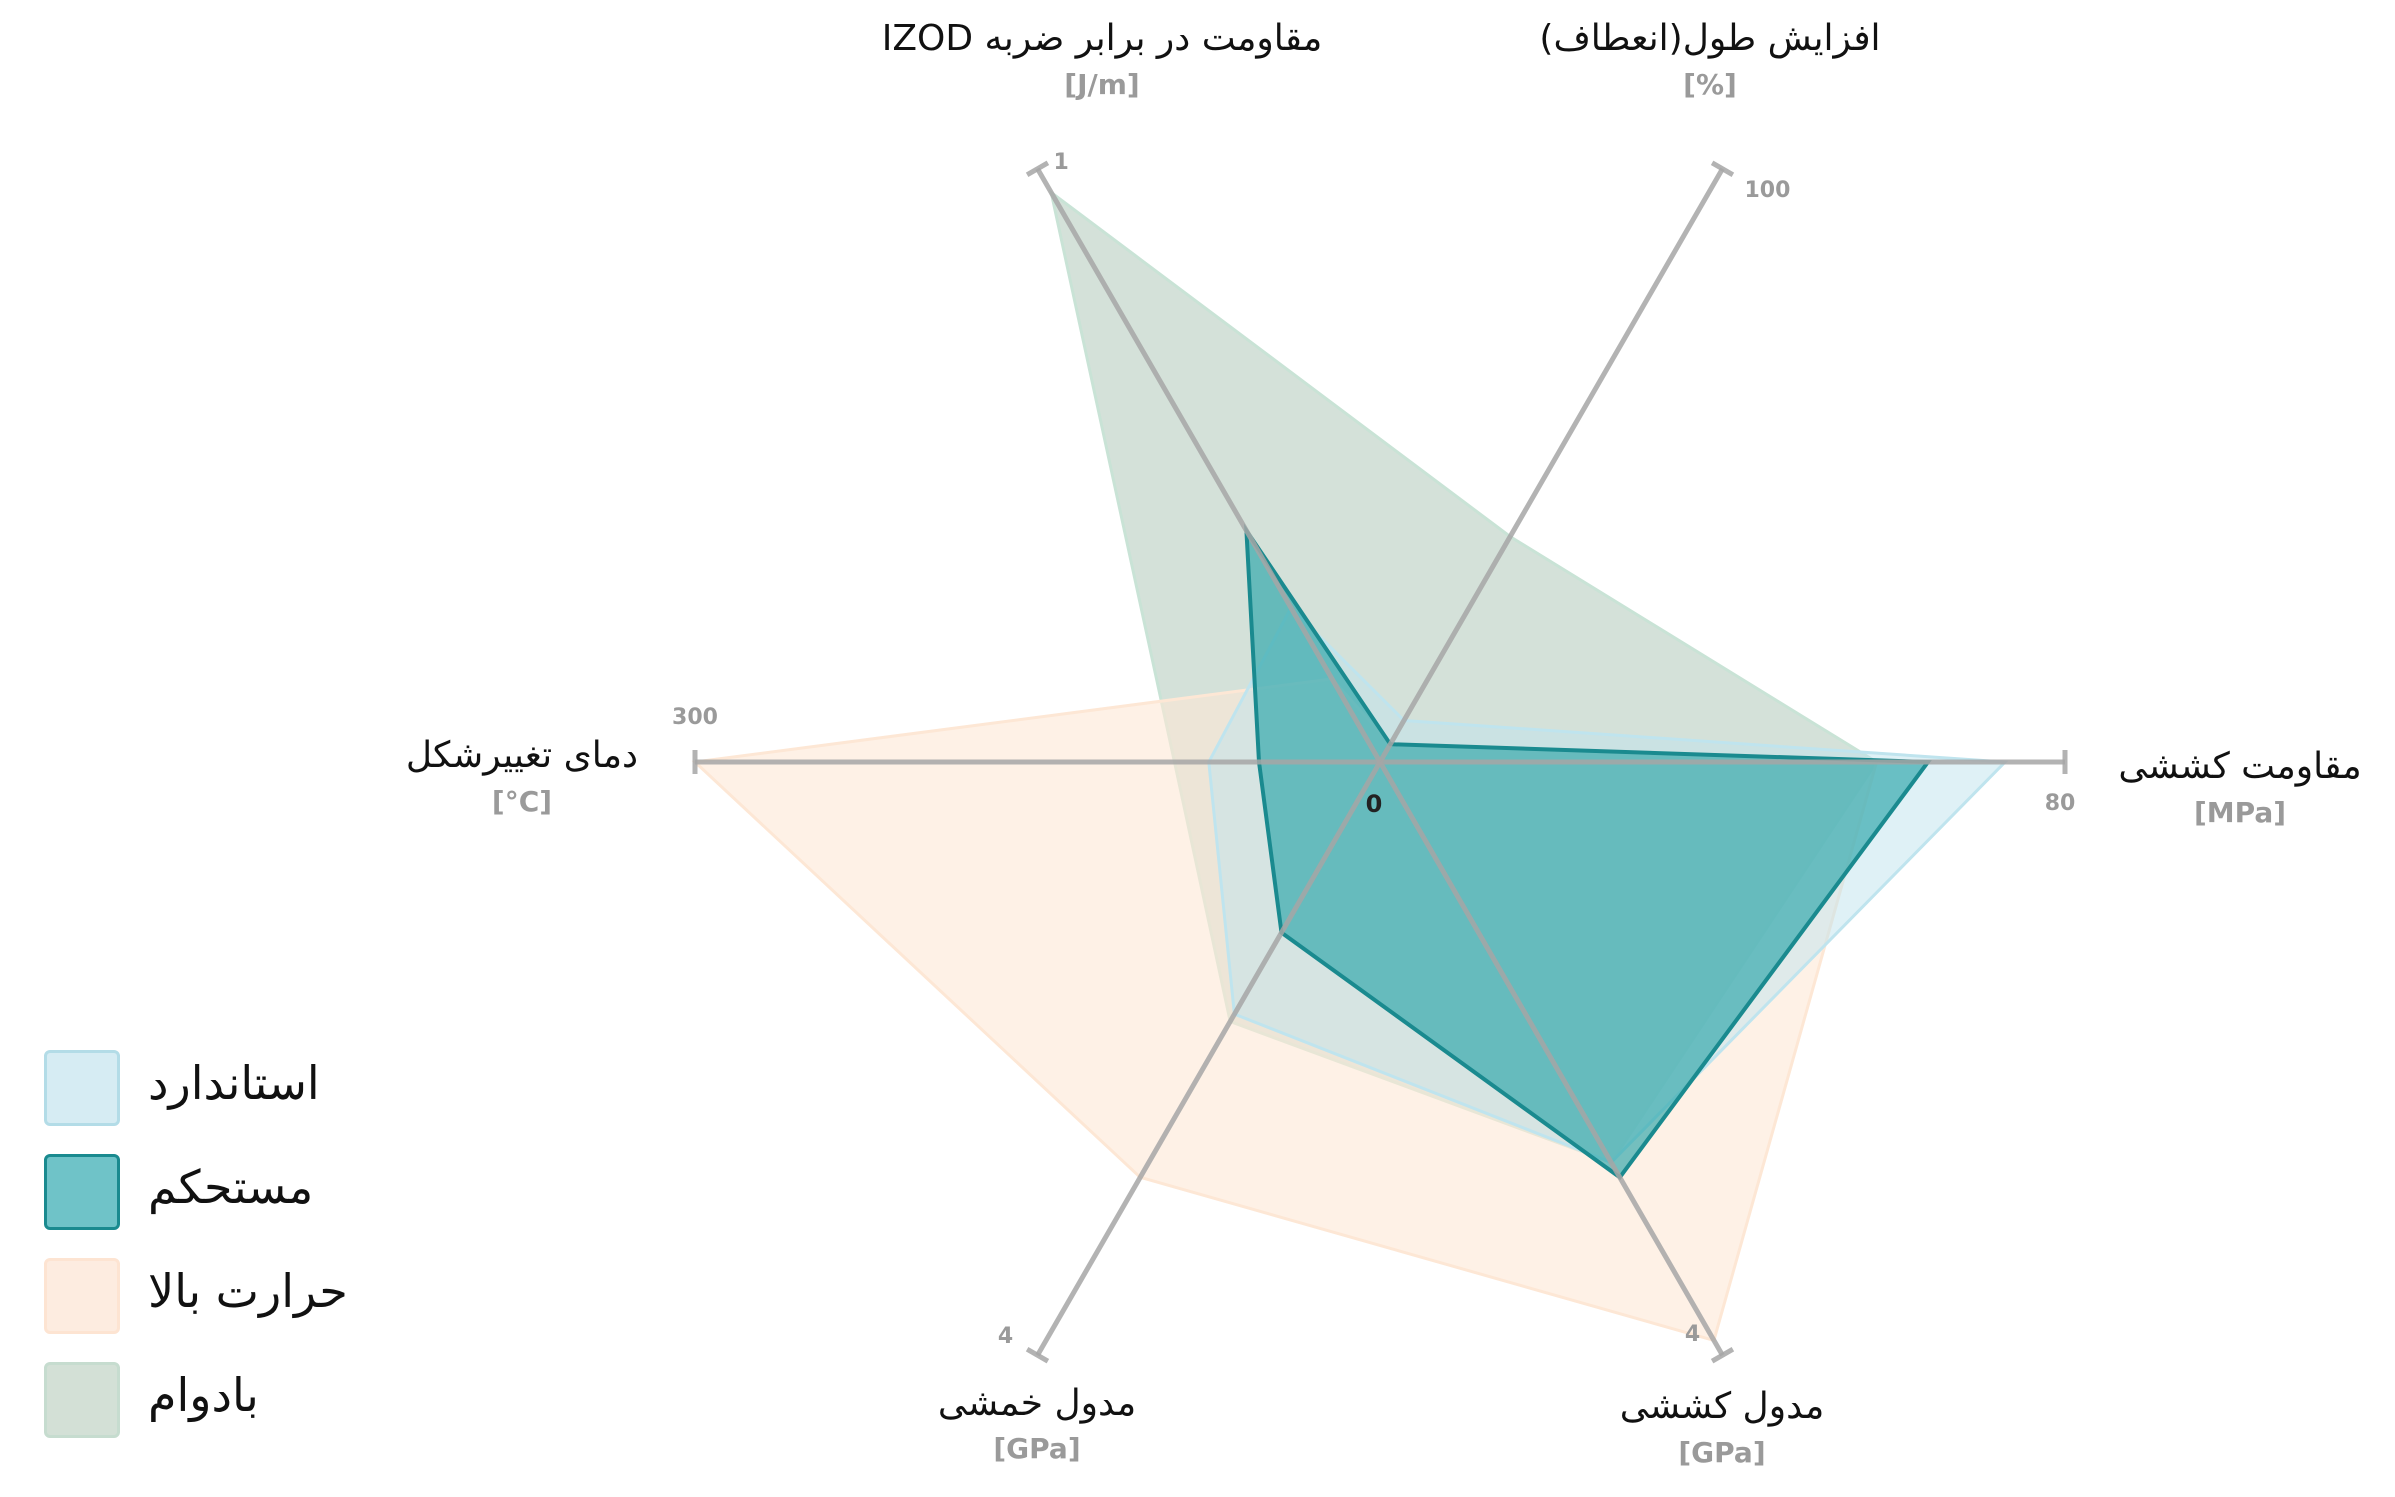 Image resolution: width=2395 pixels, height=1497 pixels. I want to click on axis-title-tensile_modulus: مدول کششی, so click(1722, 1406).